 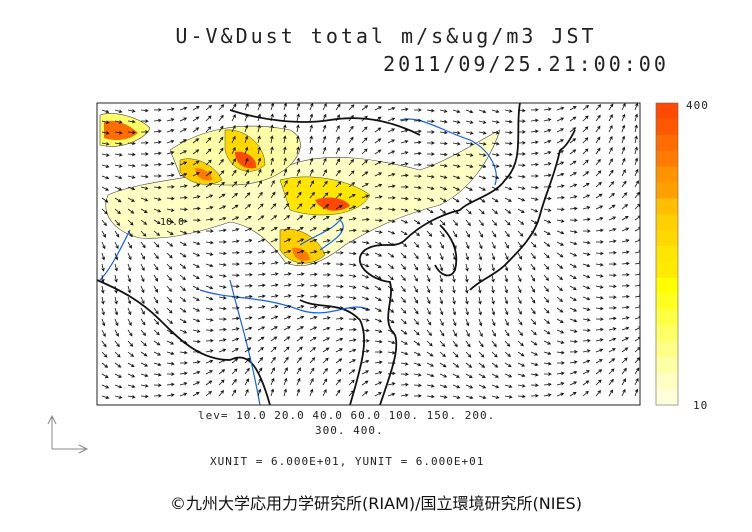 What do you see at coordinates (349, 430) in the screenshot?
I see `contour-levels-line2: 300. 400.` at bounding box center [349, 430].